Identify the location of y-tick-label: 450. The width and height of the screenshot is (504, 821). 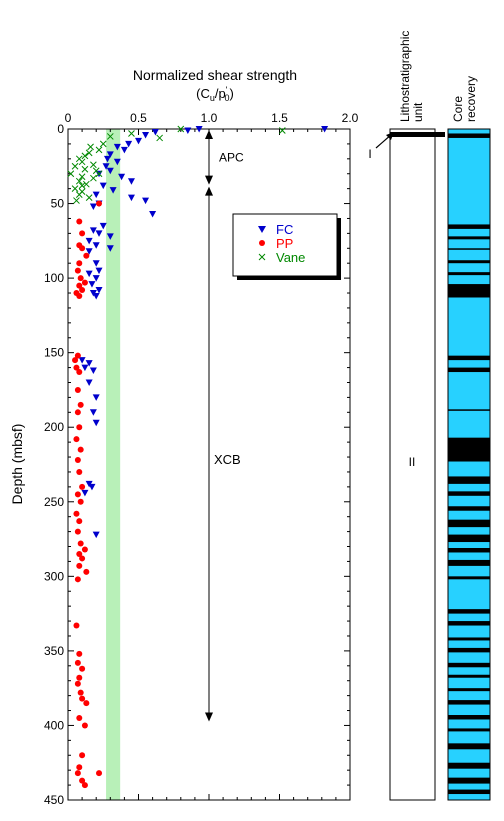
(54, 800).